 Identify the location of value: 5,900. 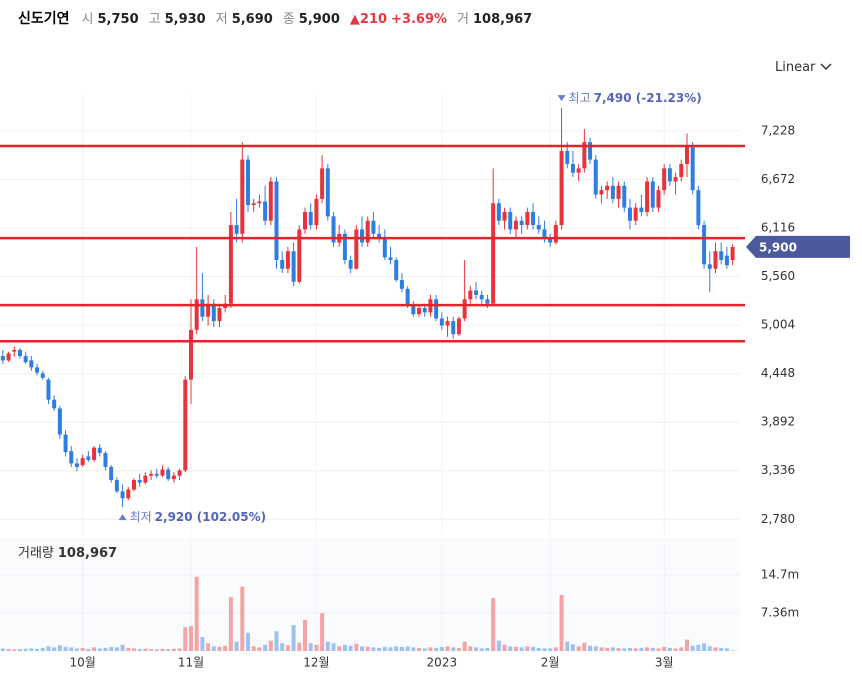
(319, 19).